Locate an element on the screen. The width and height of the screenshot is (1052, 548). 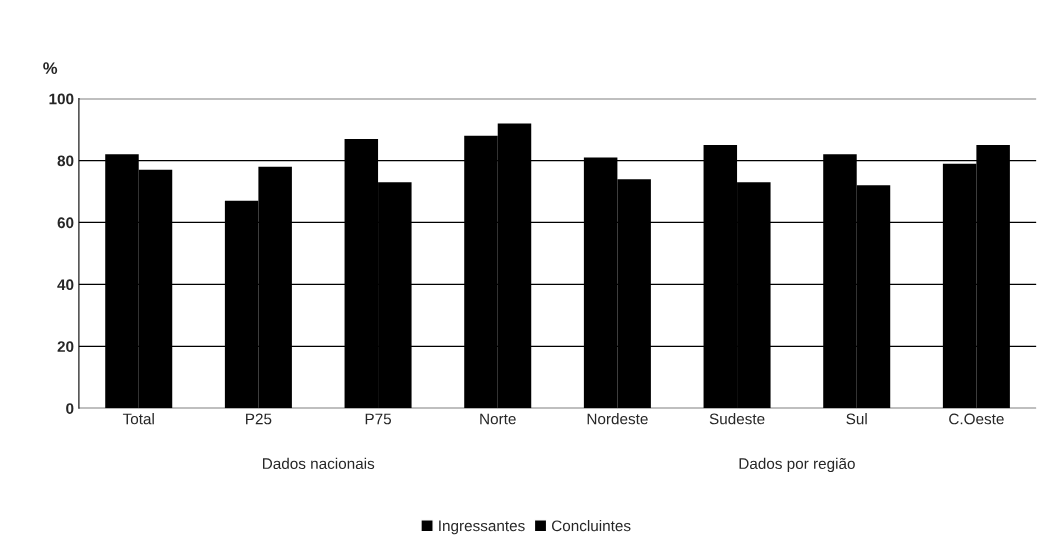
y-tick-label: 100 is located at coordinates (61, 99).